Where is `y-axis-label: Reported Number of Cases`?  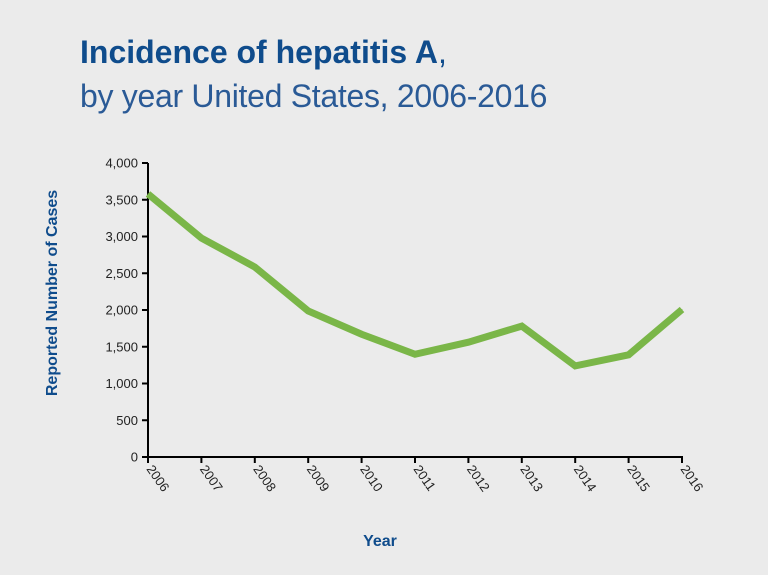
y-axis-label: Reported Number of Cases is located at coordinates (52, 293).